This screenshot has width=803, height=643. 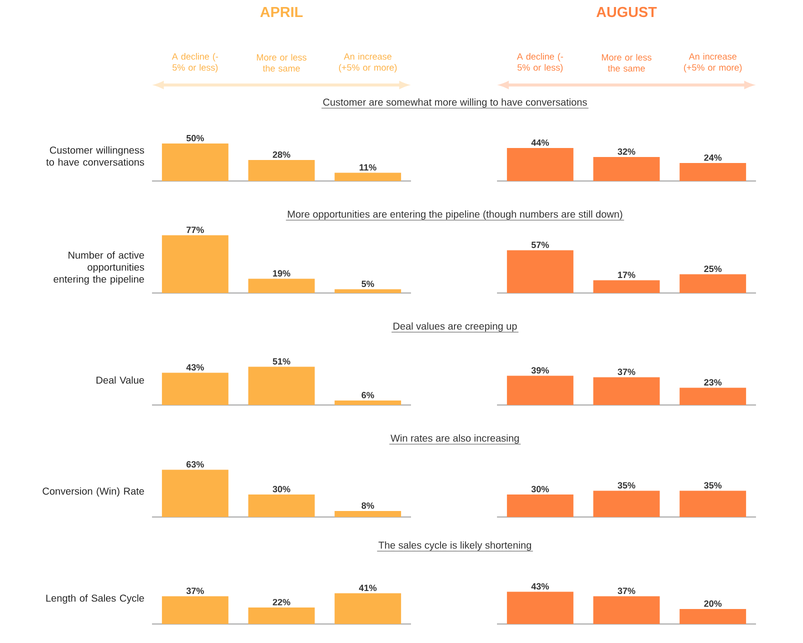 What do you see at coordinates (455, 546) in the screenshot?
I see `text: The sales cycle is likely shortening` at bounding box center [455, 546].